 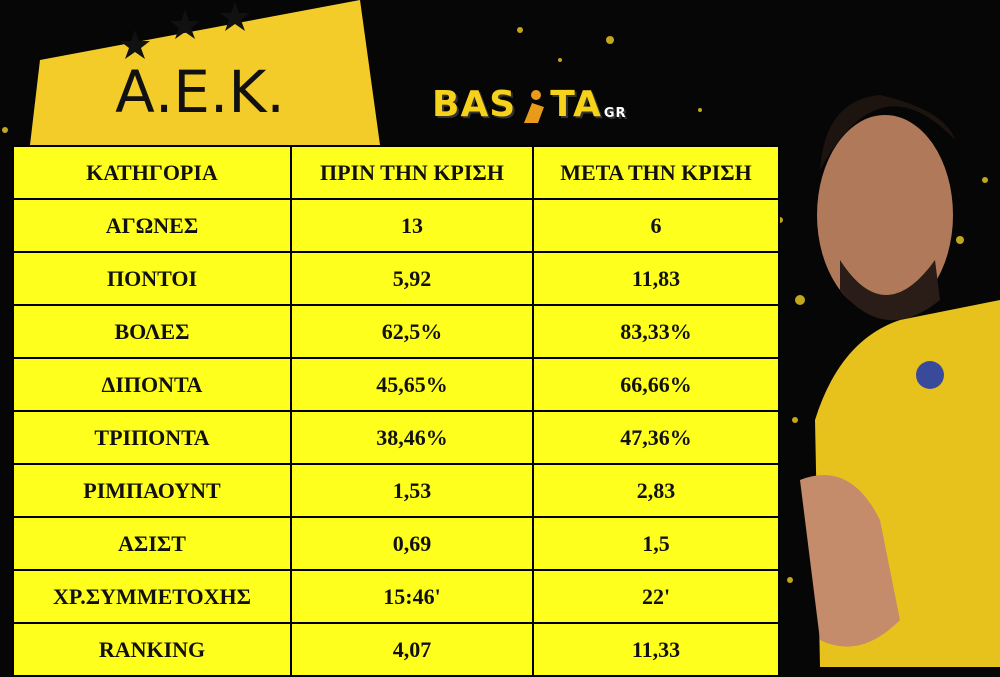 I want to click on value-cell: 1,53, so click(x=412, y=490).